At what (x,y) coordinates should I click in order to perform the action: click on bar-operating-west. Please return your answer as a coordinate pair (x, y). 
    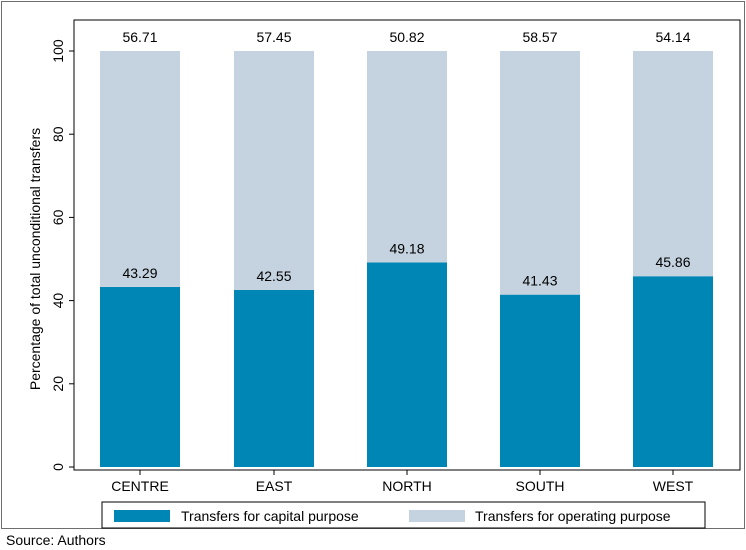
    Looking at the image, I should click on (673, 164).